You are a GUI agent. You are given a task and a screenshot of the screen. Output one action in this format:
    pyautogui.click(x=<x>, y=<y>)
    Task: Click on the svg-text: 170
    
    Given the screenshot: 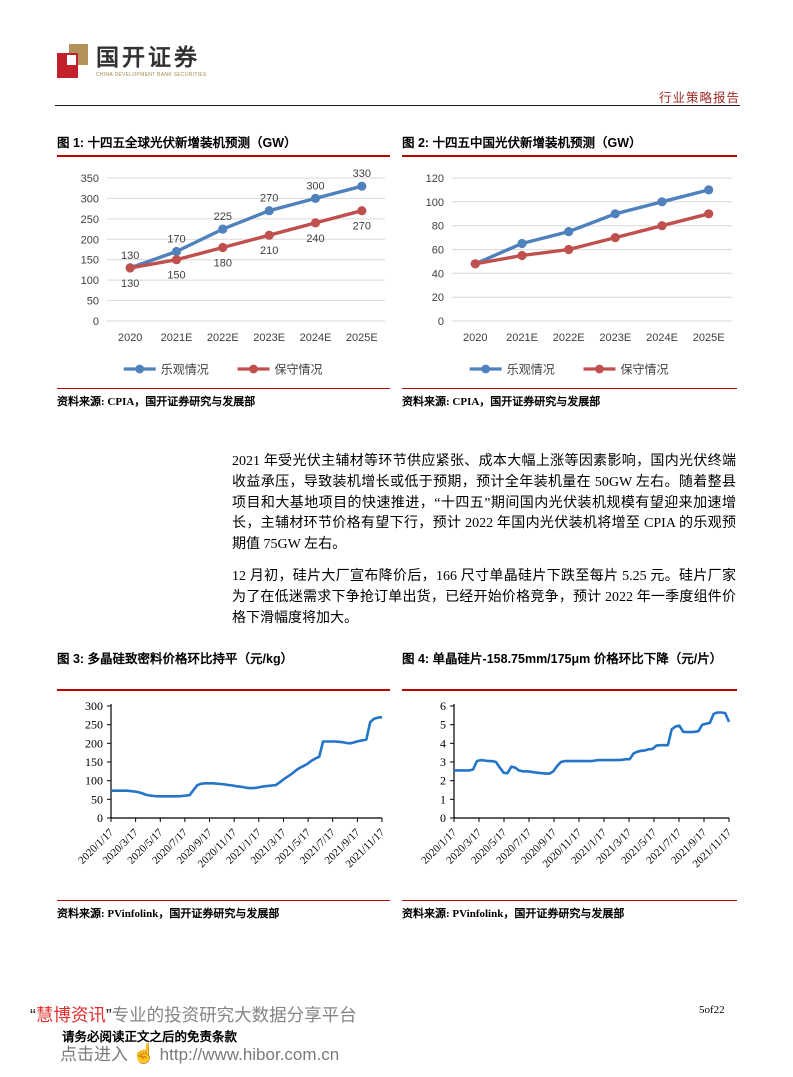 What is the action you would take?
    pyautogui.click(x=176, y=240)
    